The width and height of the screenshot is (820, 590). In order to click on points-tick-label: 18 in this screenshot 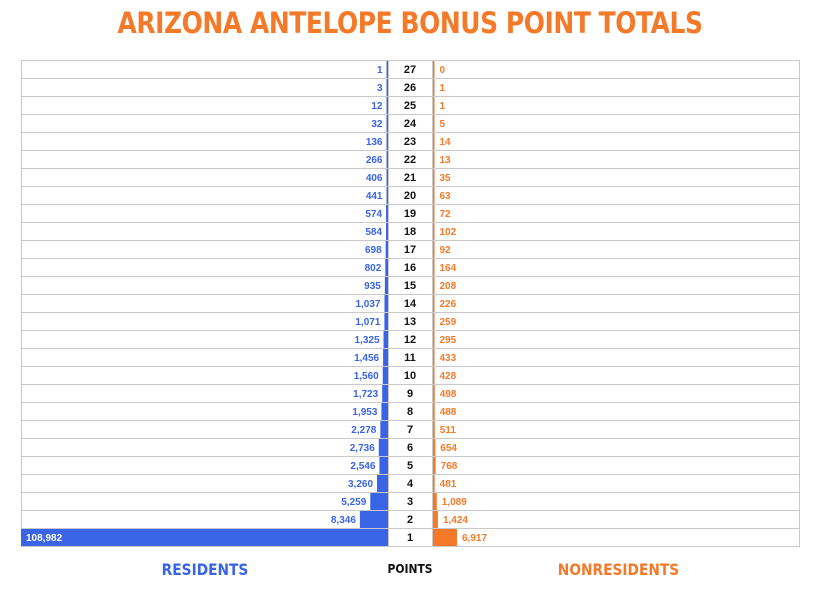, I will do `click(410, 232)`.